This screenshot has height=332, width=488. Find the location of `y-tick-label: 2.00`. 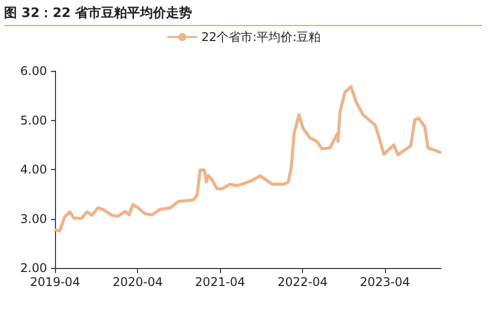

y-tick-label: 2.00 is located at coordinates (33, 268).